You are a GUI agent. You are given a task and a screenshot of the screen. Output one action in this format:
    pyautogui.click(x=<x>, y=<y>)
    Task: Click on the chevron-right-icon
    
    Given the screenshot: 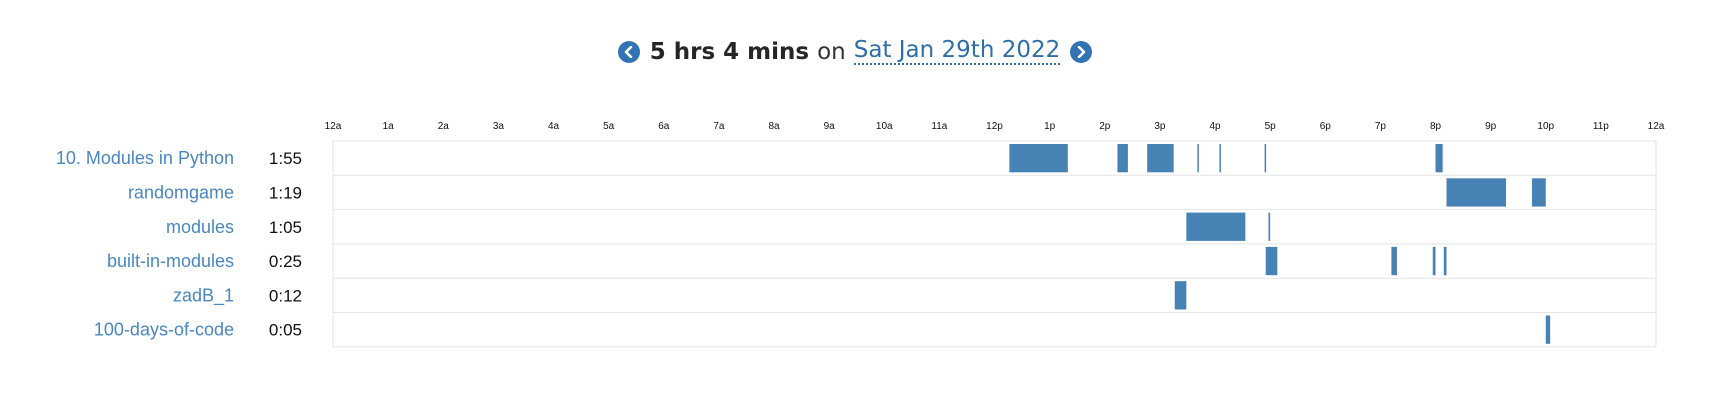 What is the action you would take?
    pyautogui.click(x=1081, y=52)
    